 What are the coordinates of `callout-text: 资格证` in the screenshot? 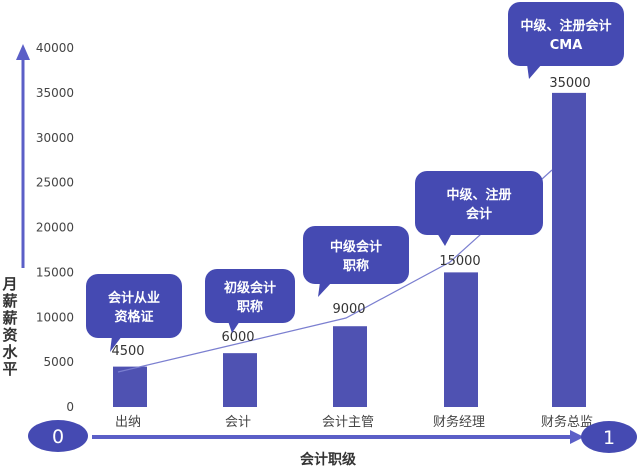 It's located at (133, 317).